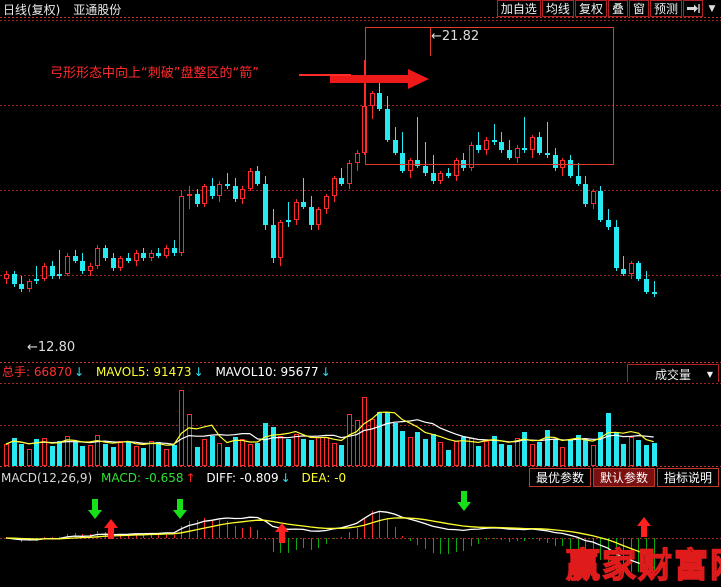 The image size is (721, 587). Describe the element at coordinates (557, 8) in the screenshot. I see `moving-average-button: 均线` at that location.